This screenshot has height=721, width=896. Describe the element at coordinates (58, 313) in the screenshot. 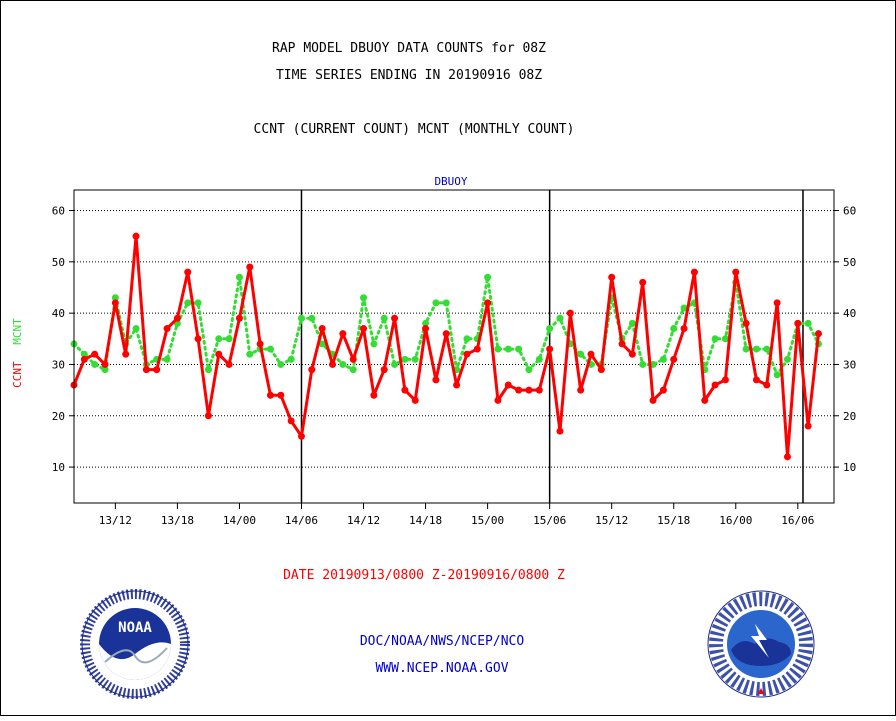

I see `y-tick-label-left: 40` at that location.